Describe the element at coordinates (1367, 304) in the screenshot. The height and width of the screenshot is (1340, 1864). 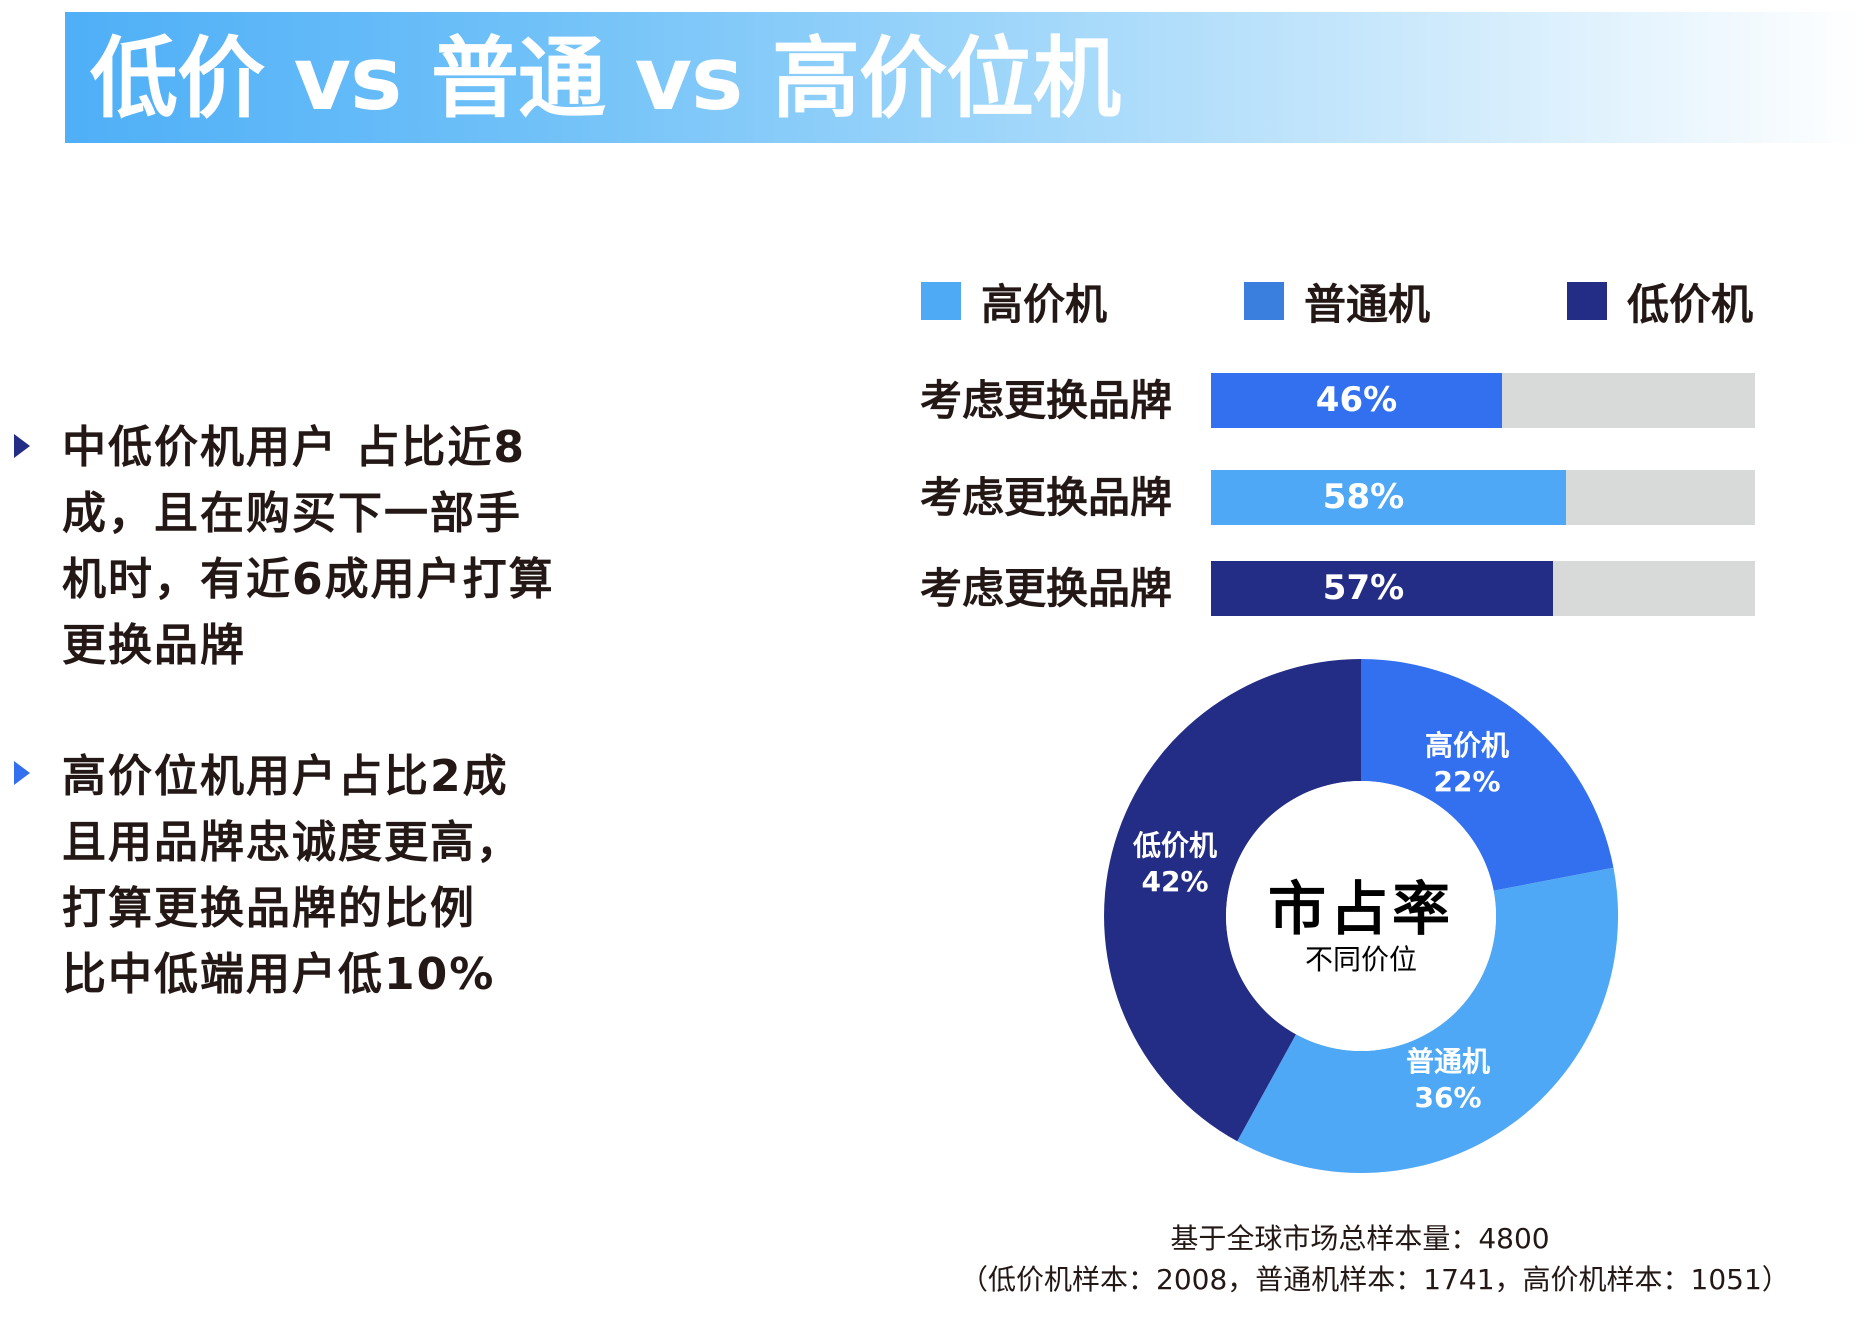
I see `legend-label: 普通机` at that location.